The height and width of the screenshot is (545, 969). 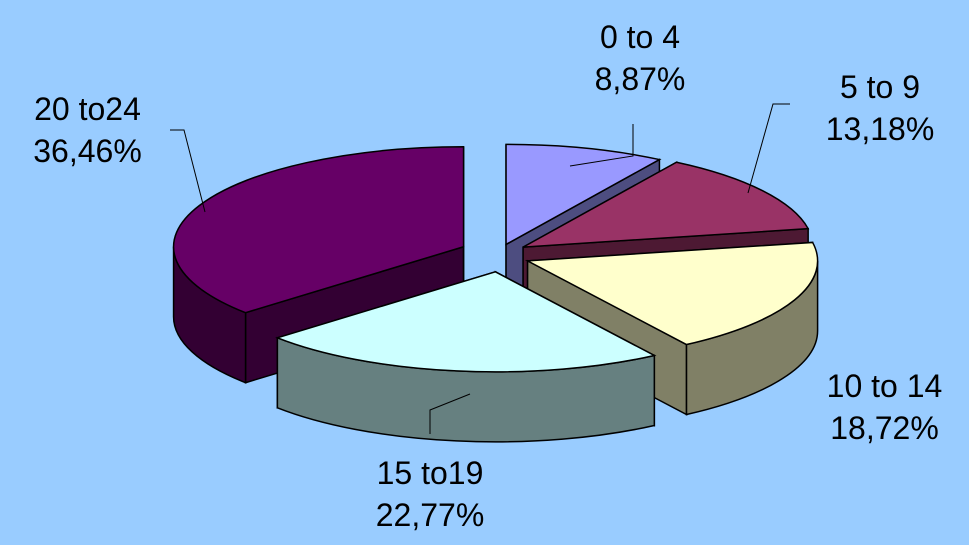 I want to click on slice-label-20-to24: 20 to24 36,46%, so click(x=87, y=130).